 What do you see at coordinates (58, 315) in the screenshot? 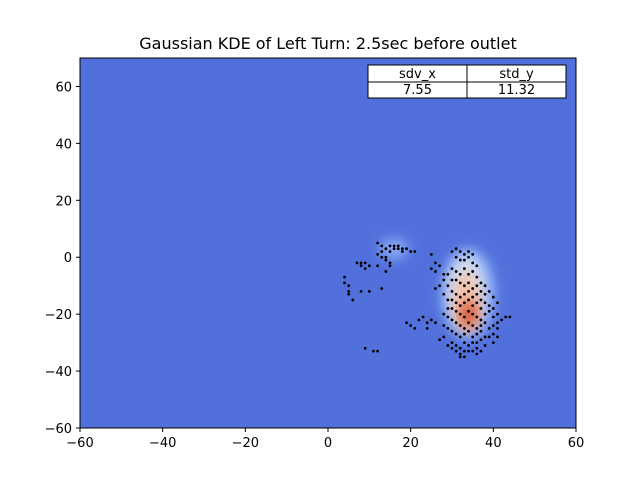
I see `y-tick-label-2: −20` at bounding box center [58, 315].